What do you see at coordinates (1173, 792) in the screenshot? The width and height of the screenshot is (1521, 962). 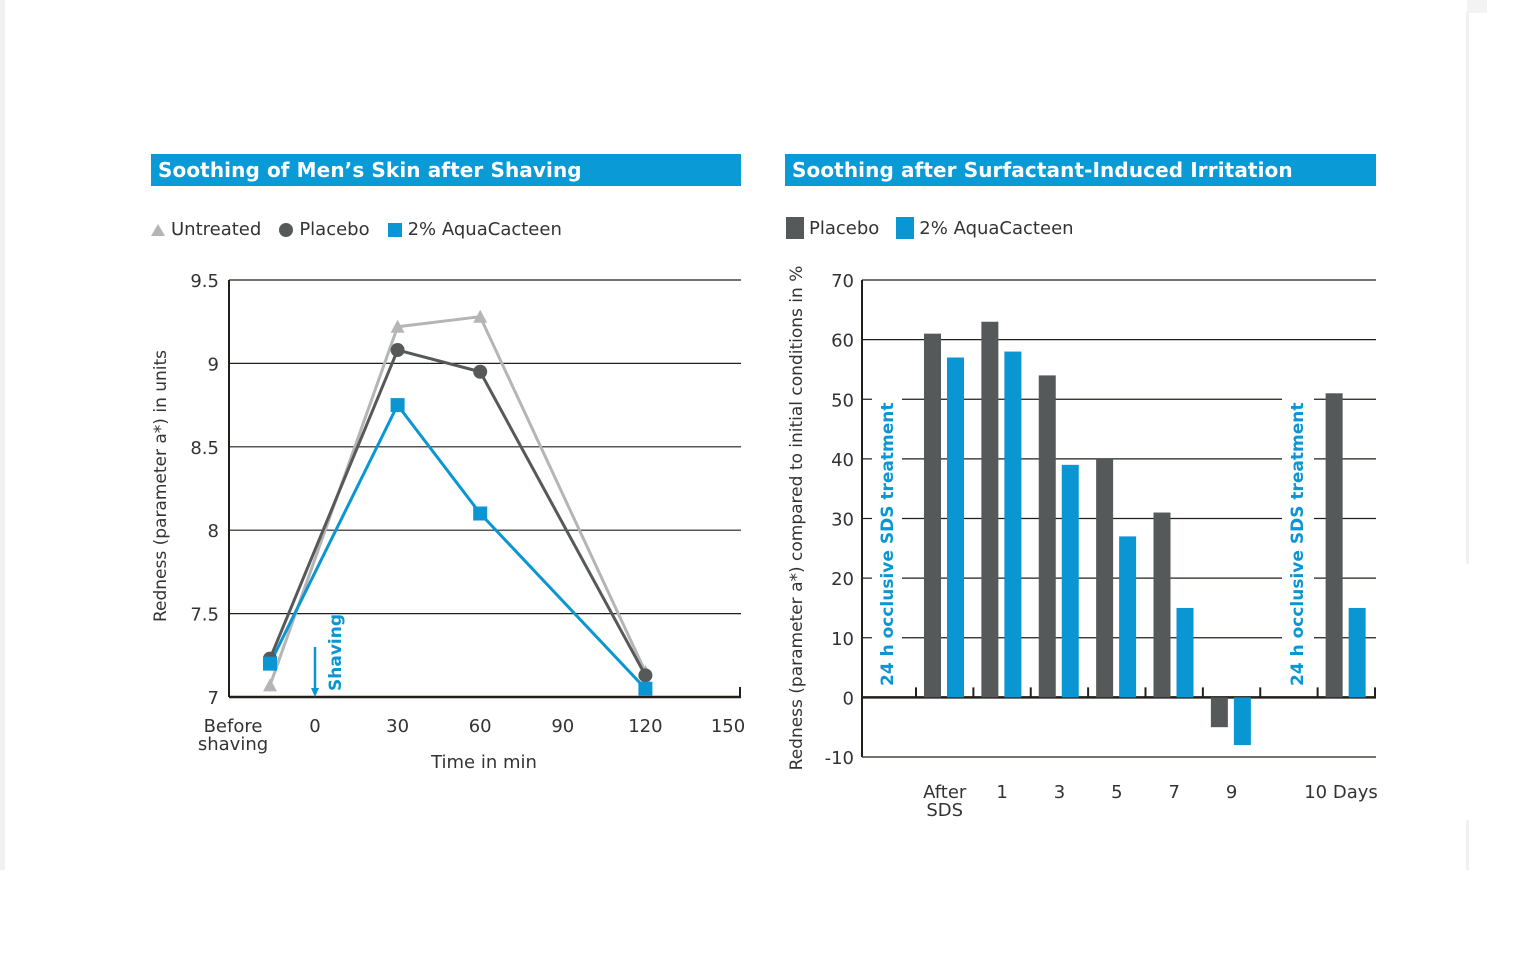 I see `x-category-label: 7` at bounding box center [1173, 792].